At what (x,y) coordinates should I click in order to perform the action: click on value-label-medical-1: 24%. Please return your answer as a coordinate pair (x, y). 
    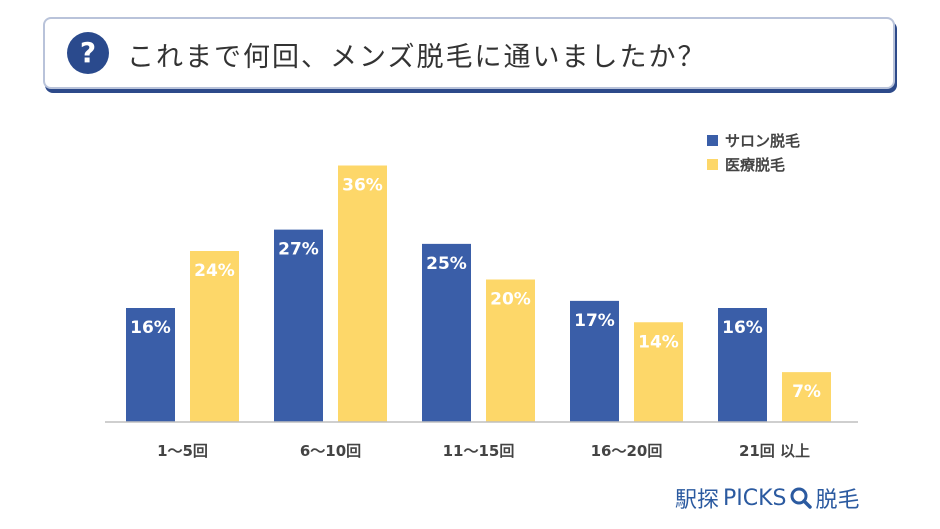
    Looking at the image, I should click on (214, 271).